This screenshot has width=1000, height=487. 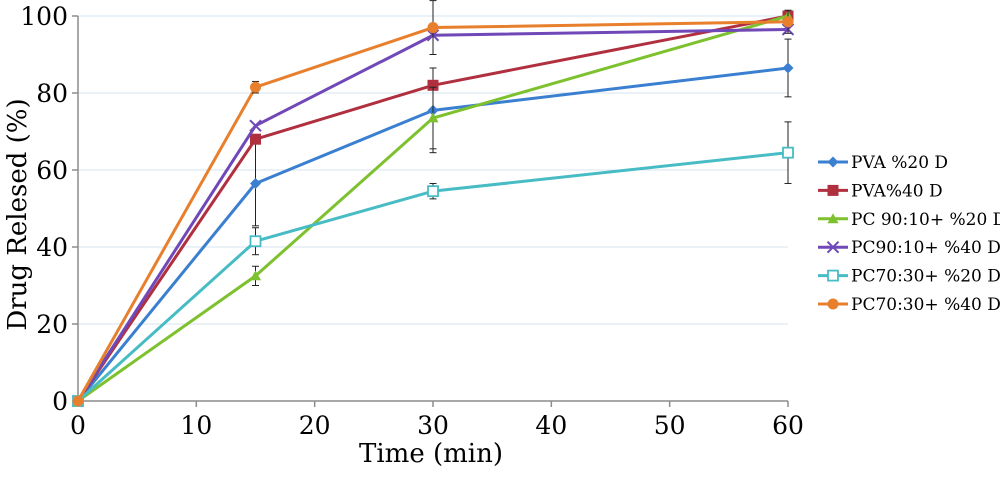 What do you see at coordinates (196, 425) in the screenshot?
I see `x-tick-label-10: 10` at bounding box center [196, 425].